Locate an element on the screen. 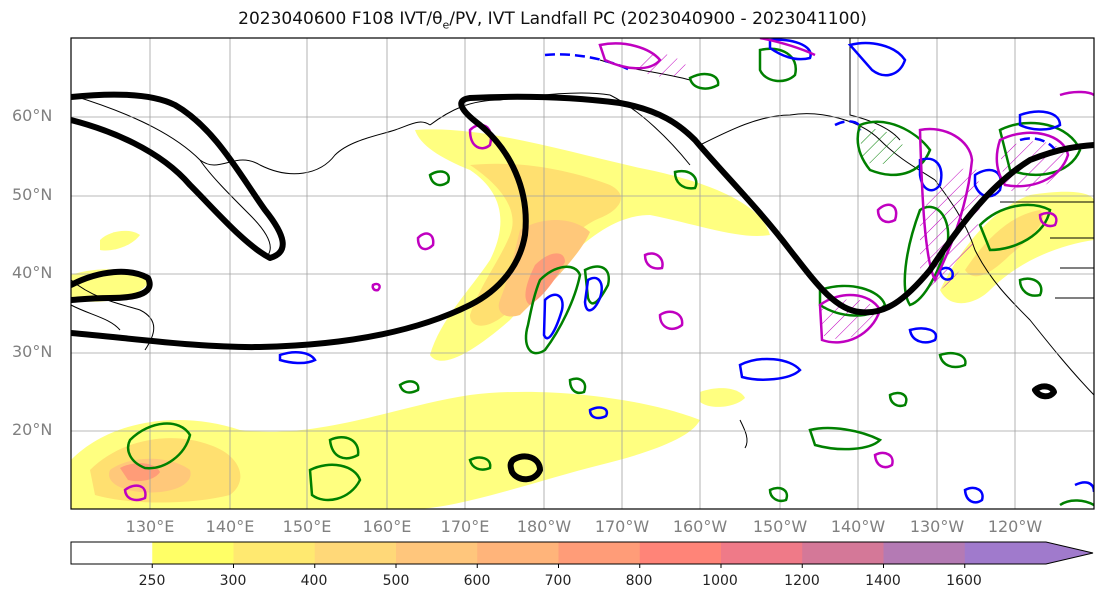  lon-label-160e: 160°E is located at coordinates (387, 526).